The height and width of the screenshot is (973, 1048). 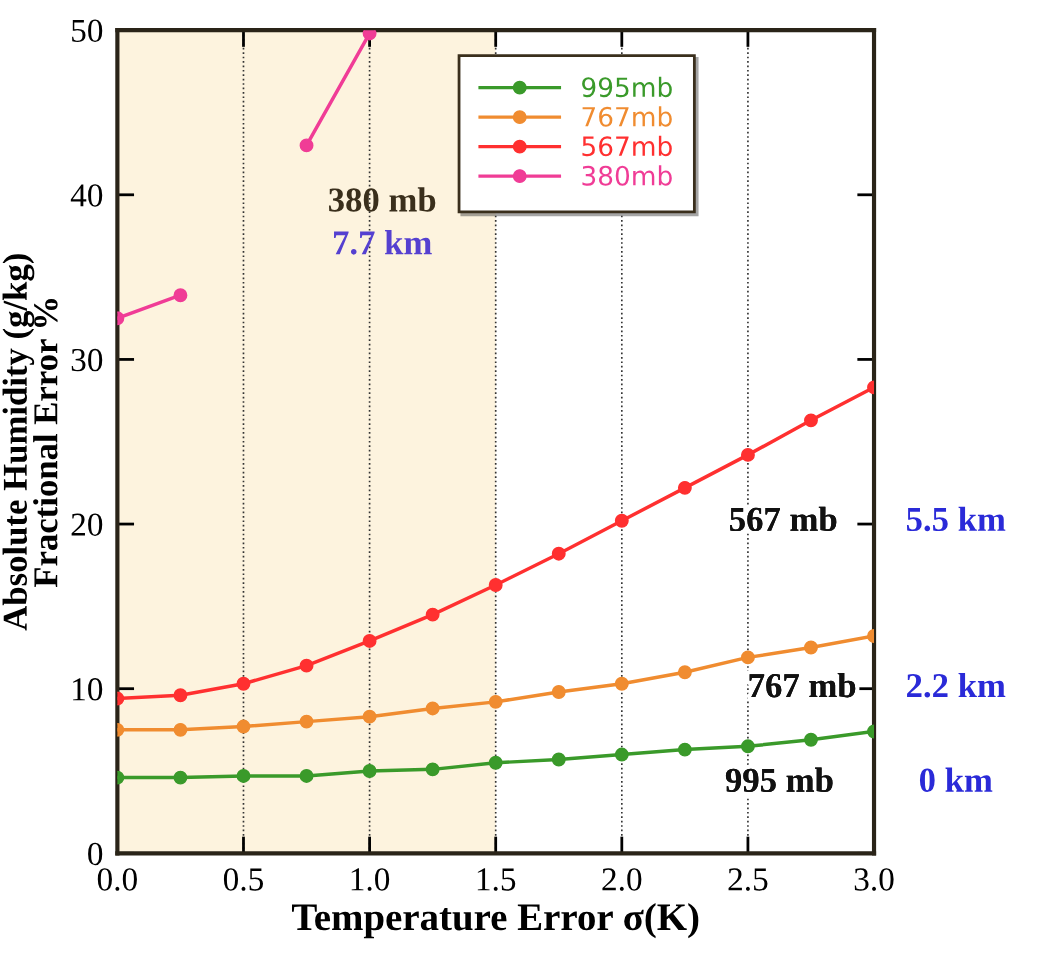 I want to click on x-axis-title: Temperature Error σ(K), so click(x=495, y=920).